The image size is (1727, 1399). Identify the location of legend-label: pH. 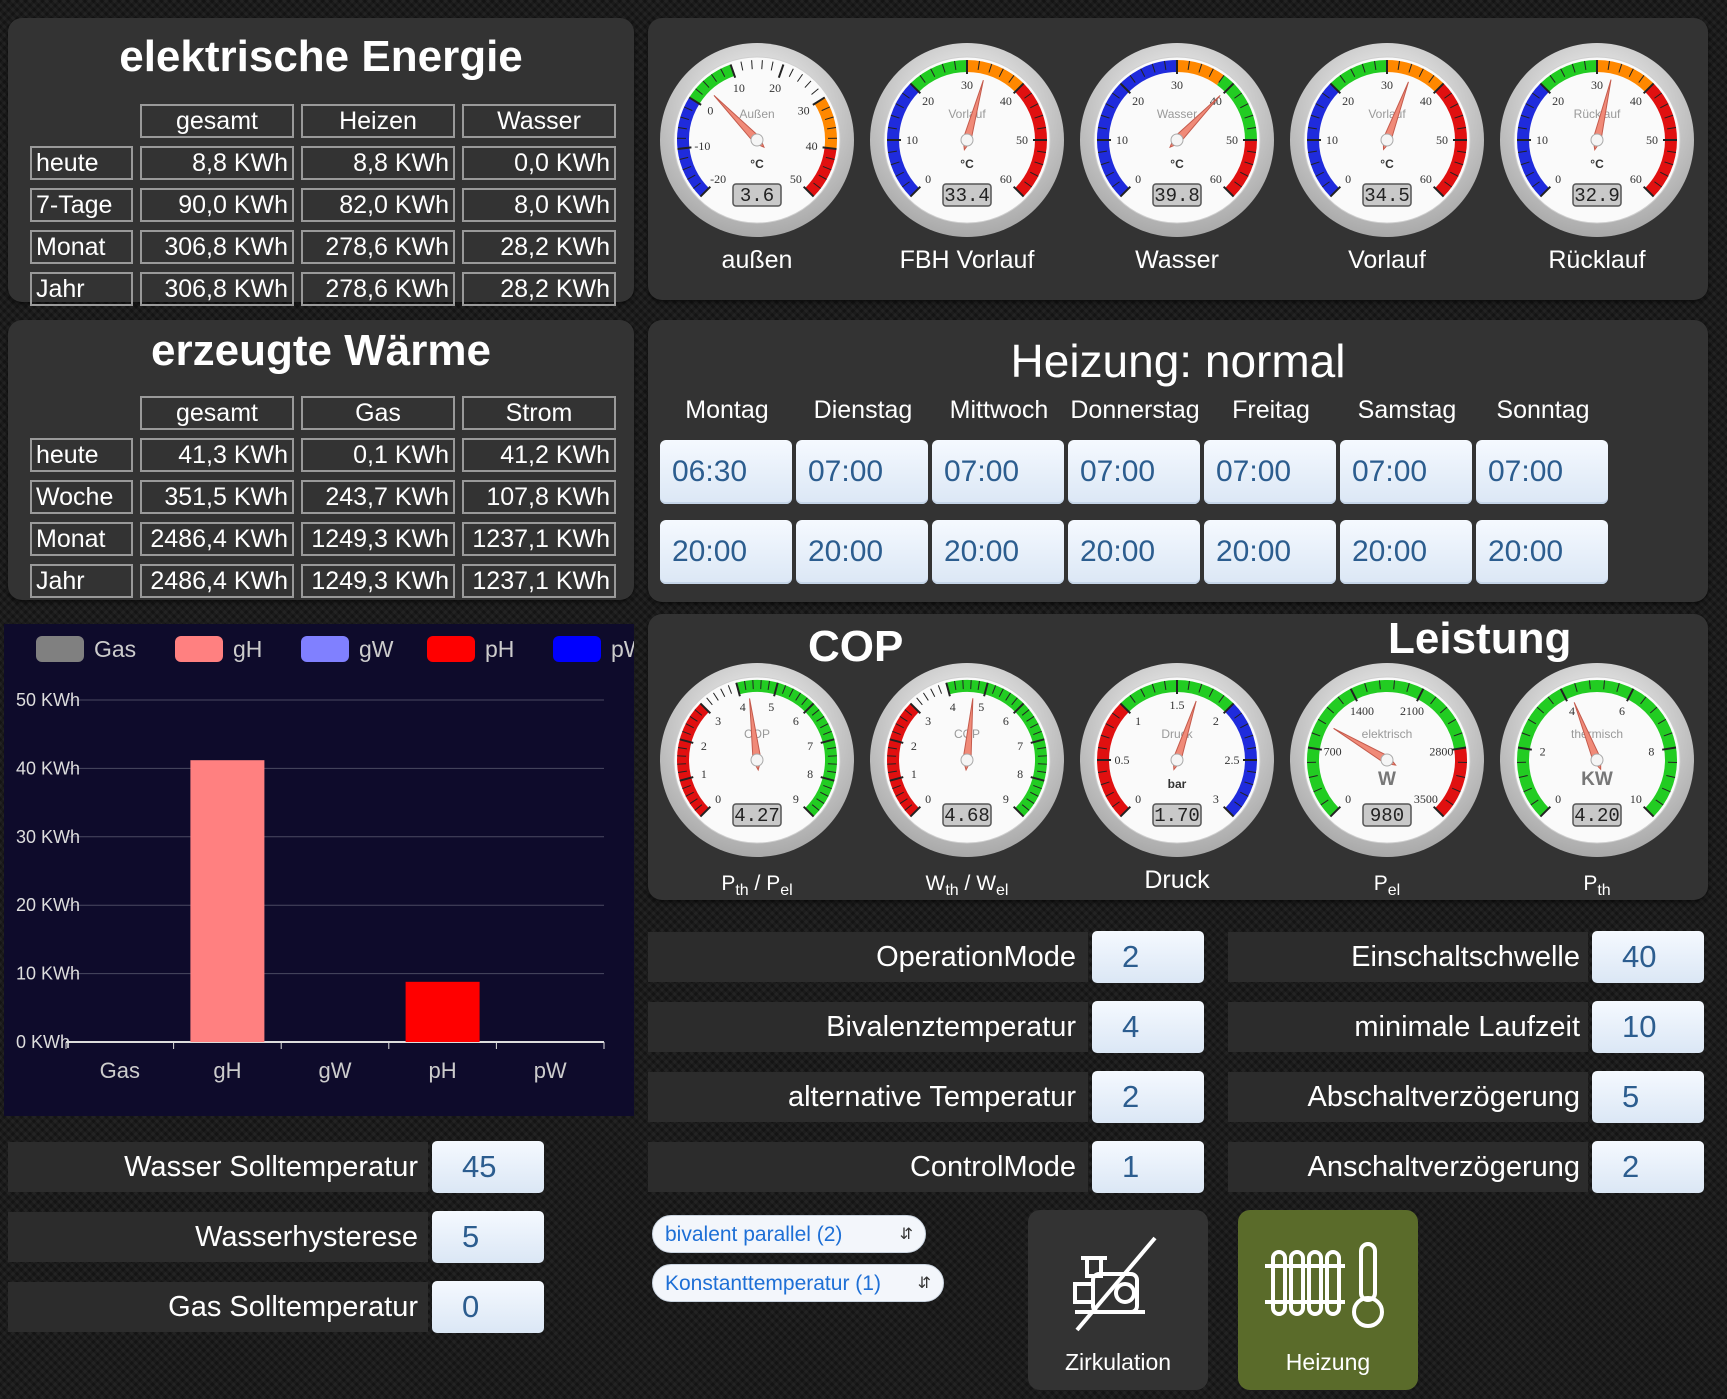
(499, 649).